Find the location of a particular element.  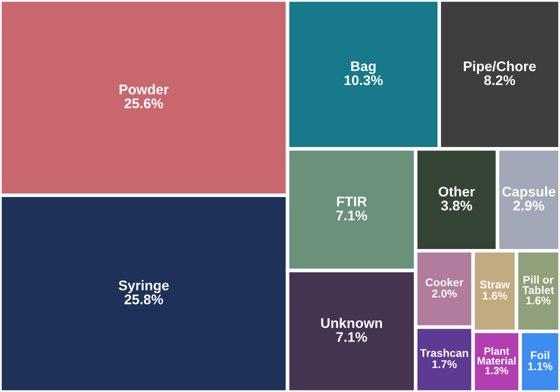

data-label: 10.3% is located at coordinates (363, 80).